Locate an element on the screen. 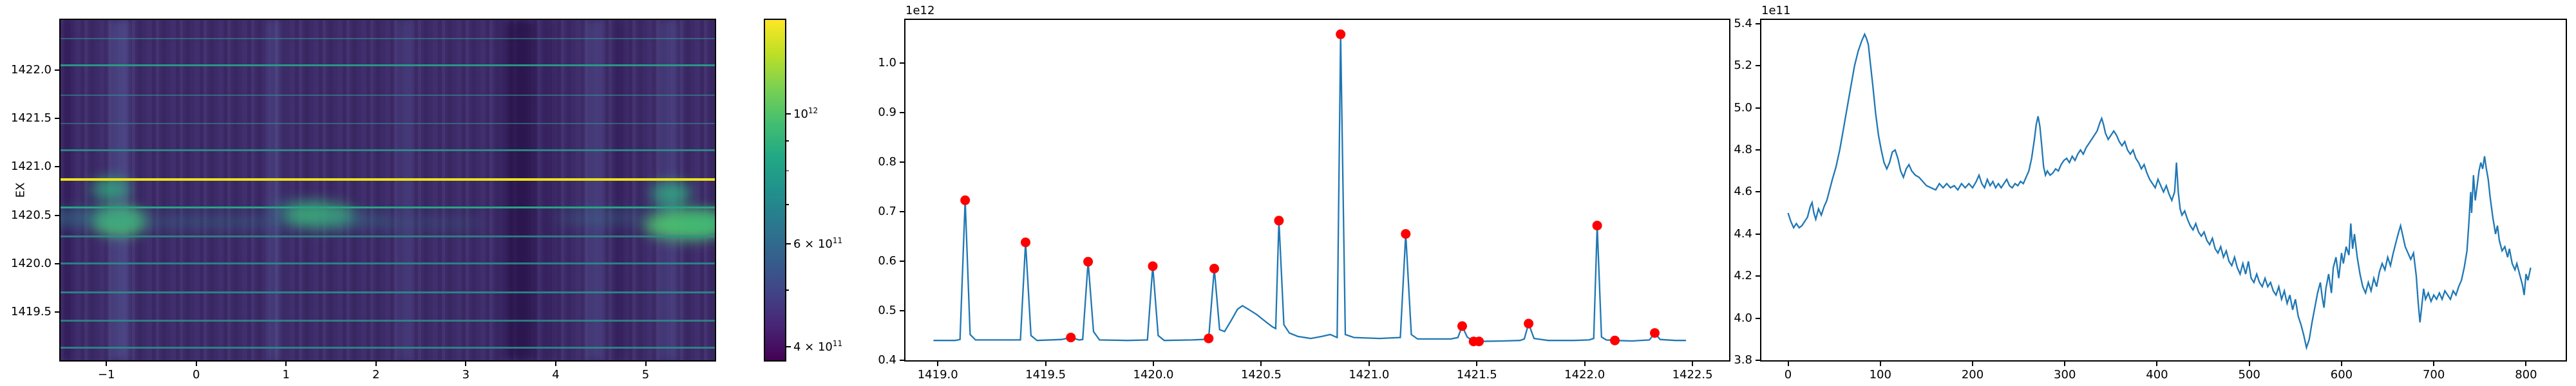 Image resolution: width=2576 pixels, height=386 pixels. heatmap-y-tick-label: 1420.5 is located at coordinates (32, 215).